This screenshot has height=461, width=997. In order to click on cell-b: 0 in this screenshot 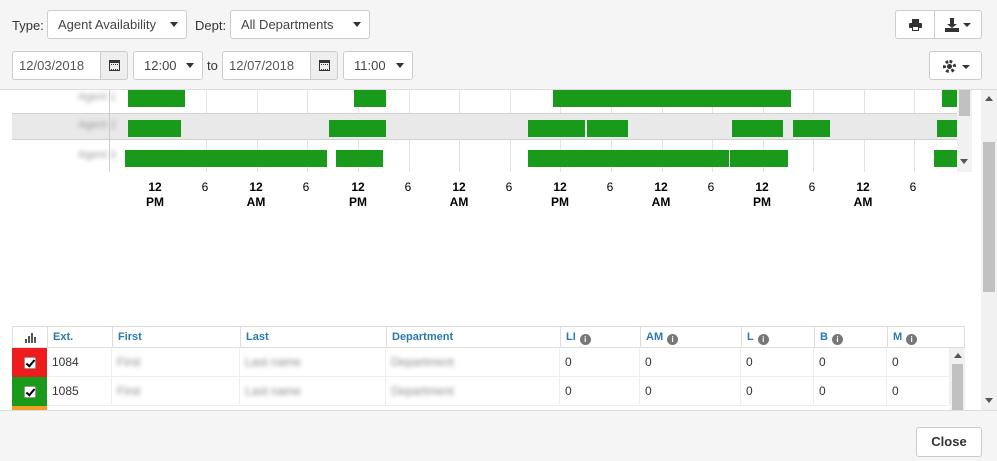, I will do `click(850, 391)`.